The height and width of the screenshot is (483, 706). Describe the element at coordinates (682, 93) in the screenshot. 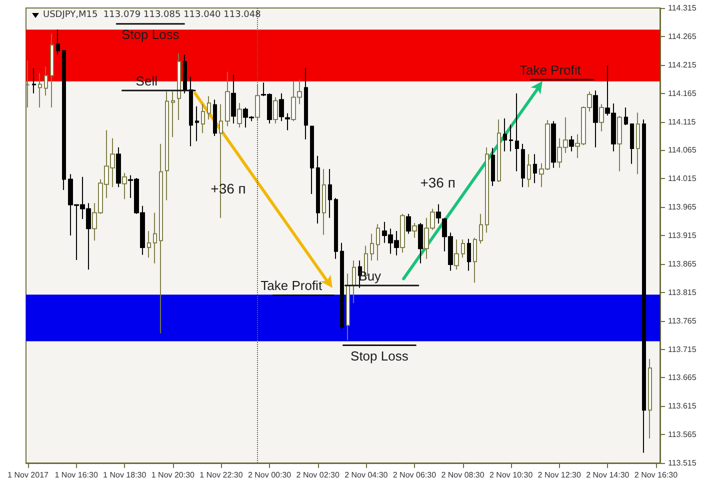

I see `y-tick-label: 114.165` at that location.